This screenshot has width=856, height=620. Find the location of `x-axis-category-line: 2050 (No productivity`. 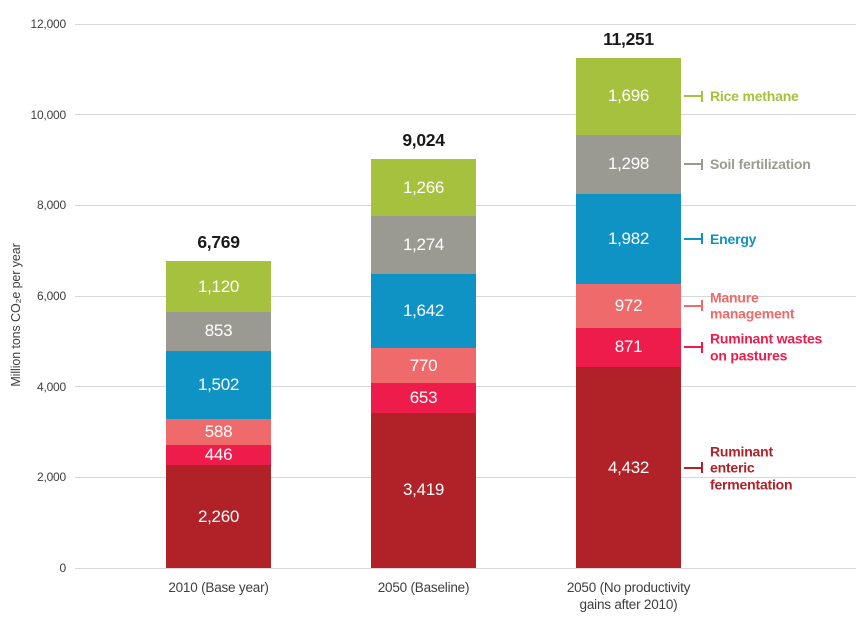

x-axis-category-line: 2050 (No productivity is located at coordinates (628, 587).